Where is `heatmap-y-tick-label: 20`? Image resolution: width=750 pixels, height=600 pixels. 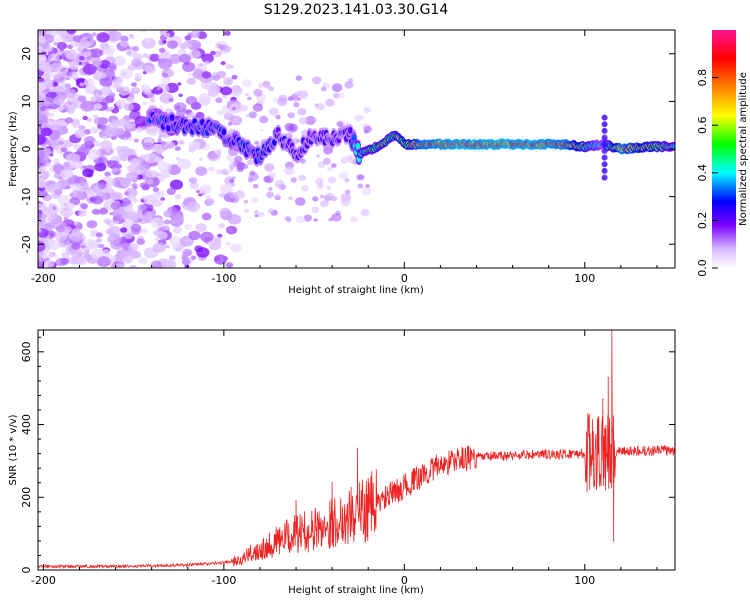
heatmap-y-tick-label: 20 is located at coordinates (26, 54).